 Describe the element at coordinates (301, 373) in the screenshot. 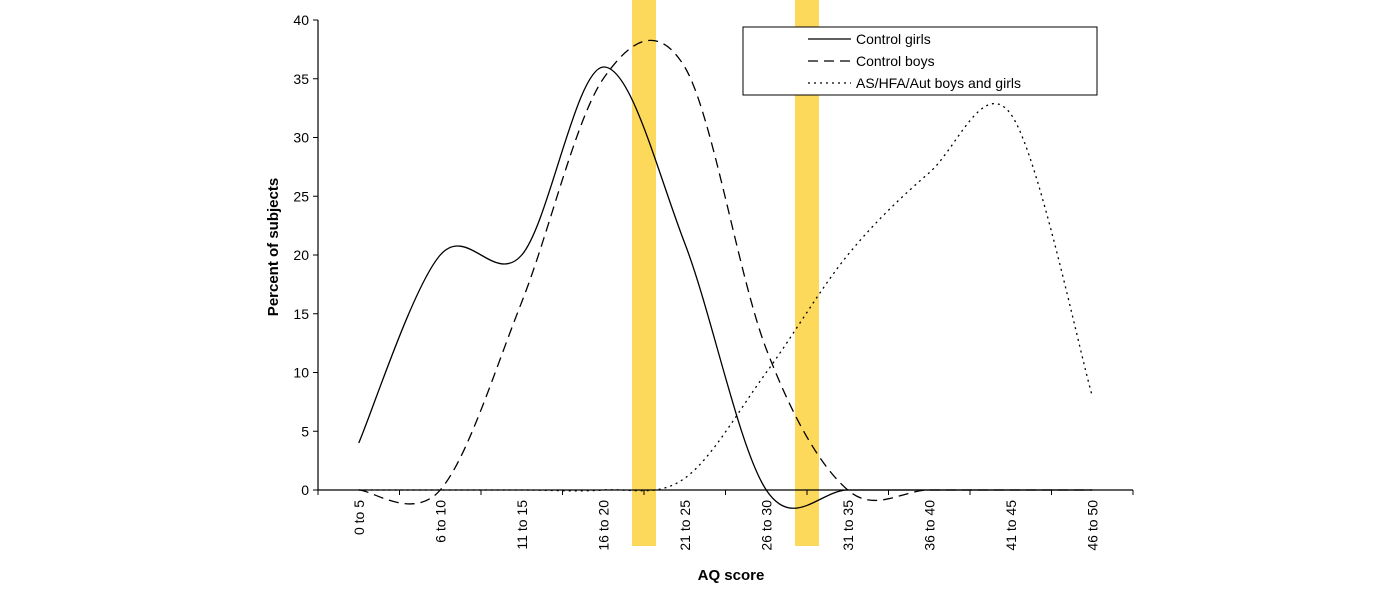

I see `y-tick-label: 10` at that location.